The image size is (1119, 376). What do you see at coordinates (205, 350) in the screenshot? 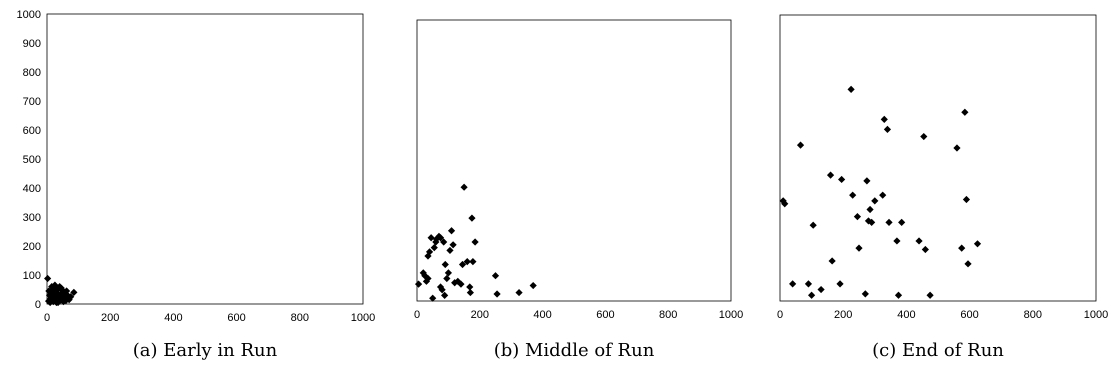
I see `subfigure-caption: (a) Early in Run` at bounding box center [205, 350].